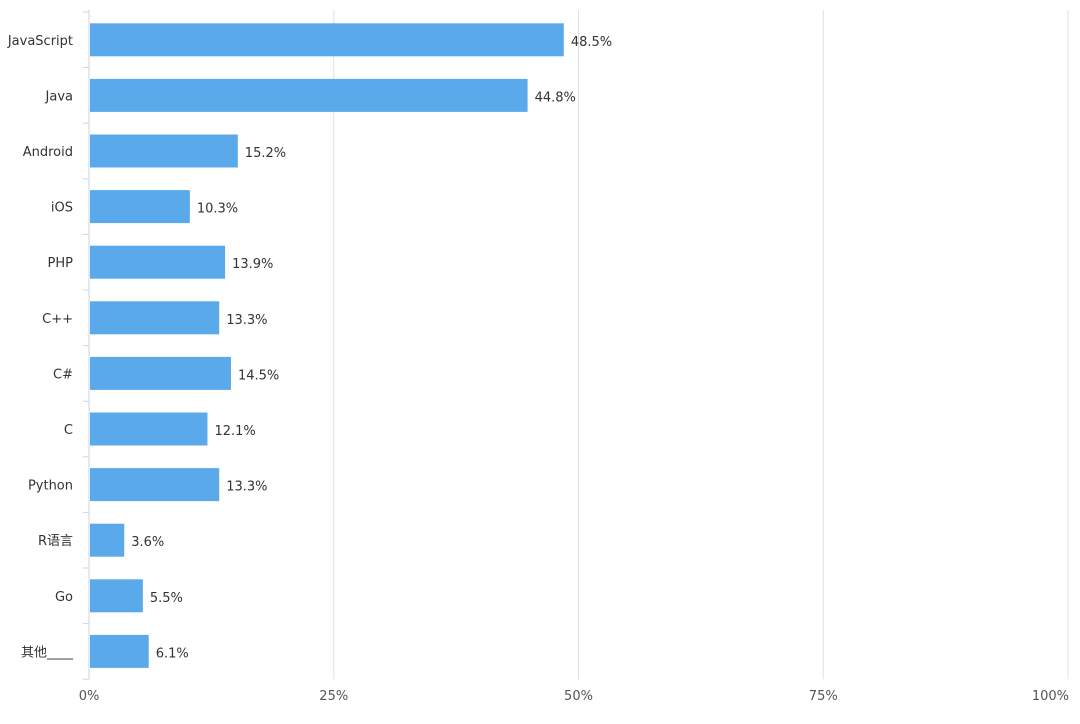 The width and height of the screenshot is (1080, 724). What do you see at coordinates (47, 652) in the screenshot?
I see `category-label: 其他____` at bounding box center [47, 652].